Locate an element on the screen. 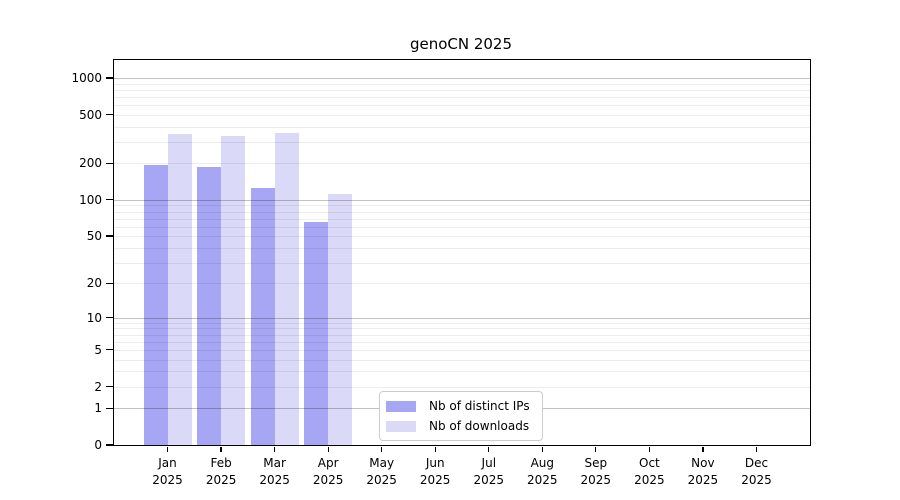 This screenshot has height=500, width=900. bar-distinct-ips-apr is located at coordinates (316, 333).